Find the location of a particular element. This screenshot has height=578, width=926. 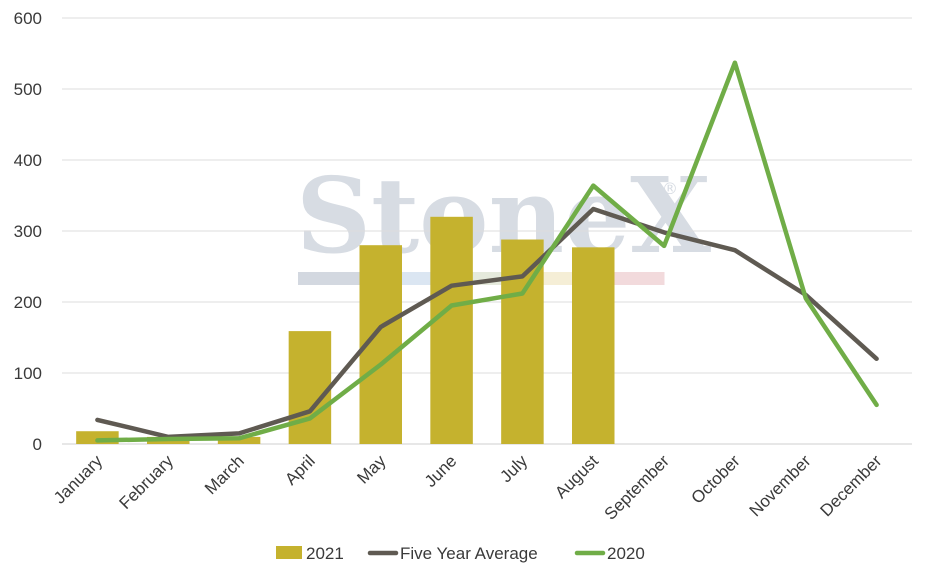

x-tick-label: July is located at coordinates (513, 468).